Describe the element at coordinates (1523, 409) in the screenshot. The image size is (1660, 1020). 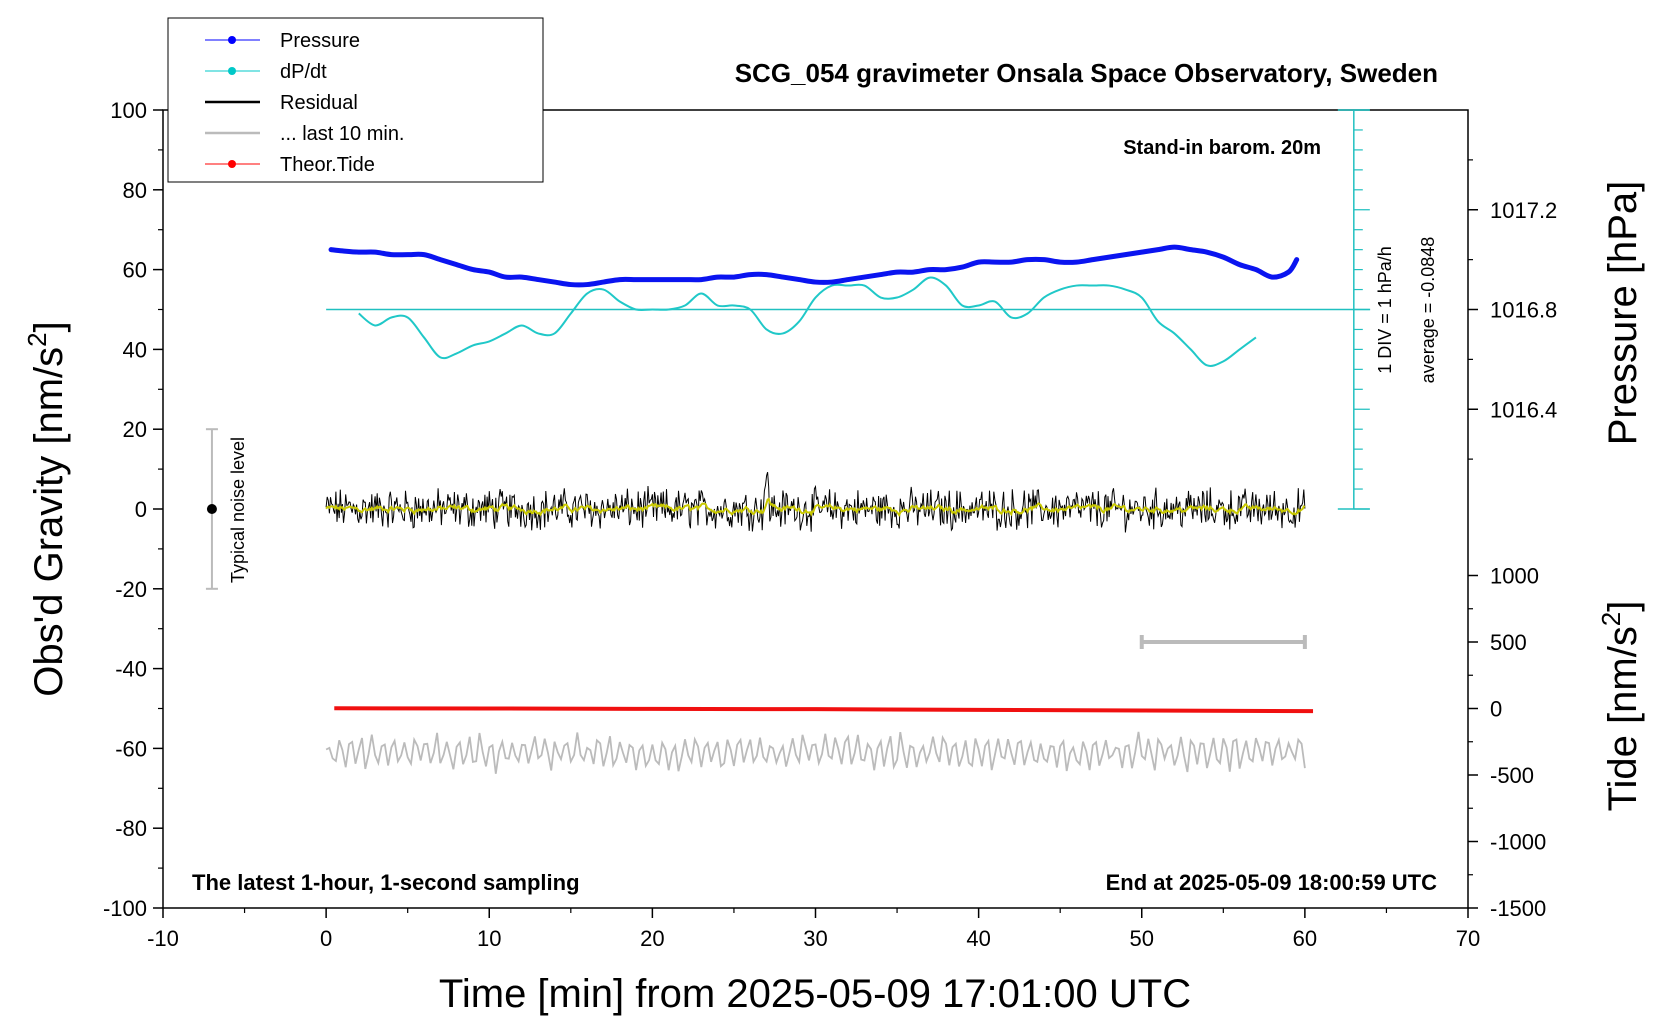
I see `pressure-tick-label: 1016.4` at that location.